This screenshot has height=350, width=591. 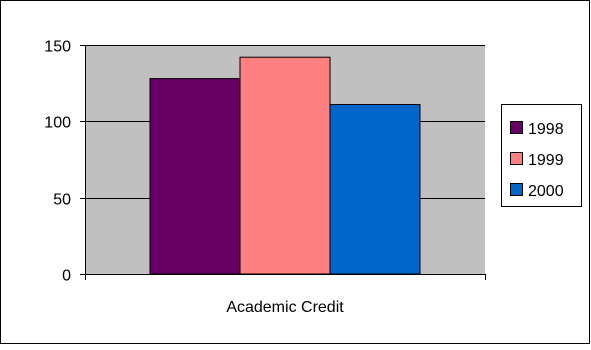 I want to click on bar-1999, so click(x=285, y=165).